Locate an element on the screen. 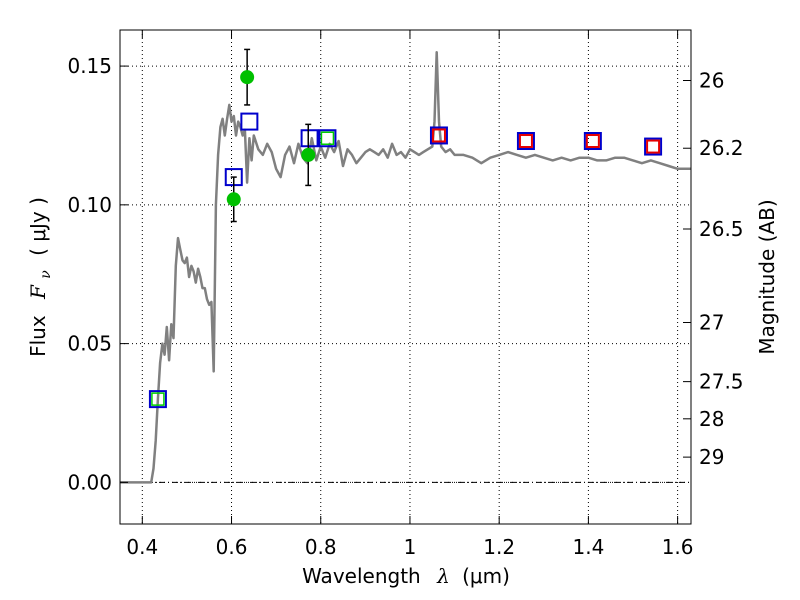  x-axis-label-prefix: Wavelength is located at coordinates (361, 576).